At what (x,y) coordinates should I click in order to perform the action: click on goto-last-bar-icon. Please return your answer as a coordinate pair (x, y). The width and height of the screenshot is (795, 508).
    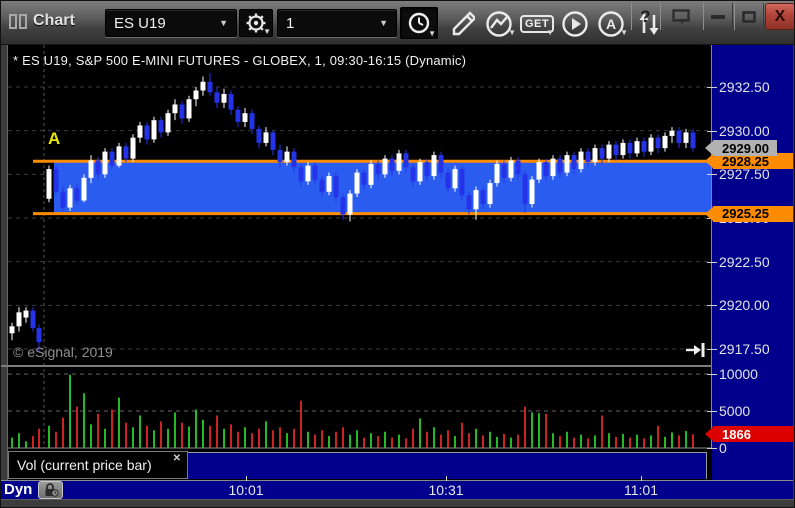
    Looking at the image, I should click on (695, 350).